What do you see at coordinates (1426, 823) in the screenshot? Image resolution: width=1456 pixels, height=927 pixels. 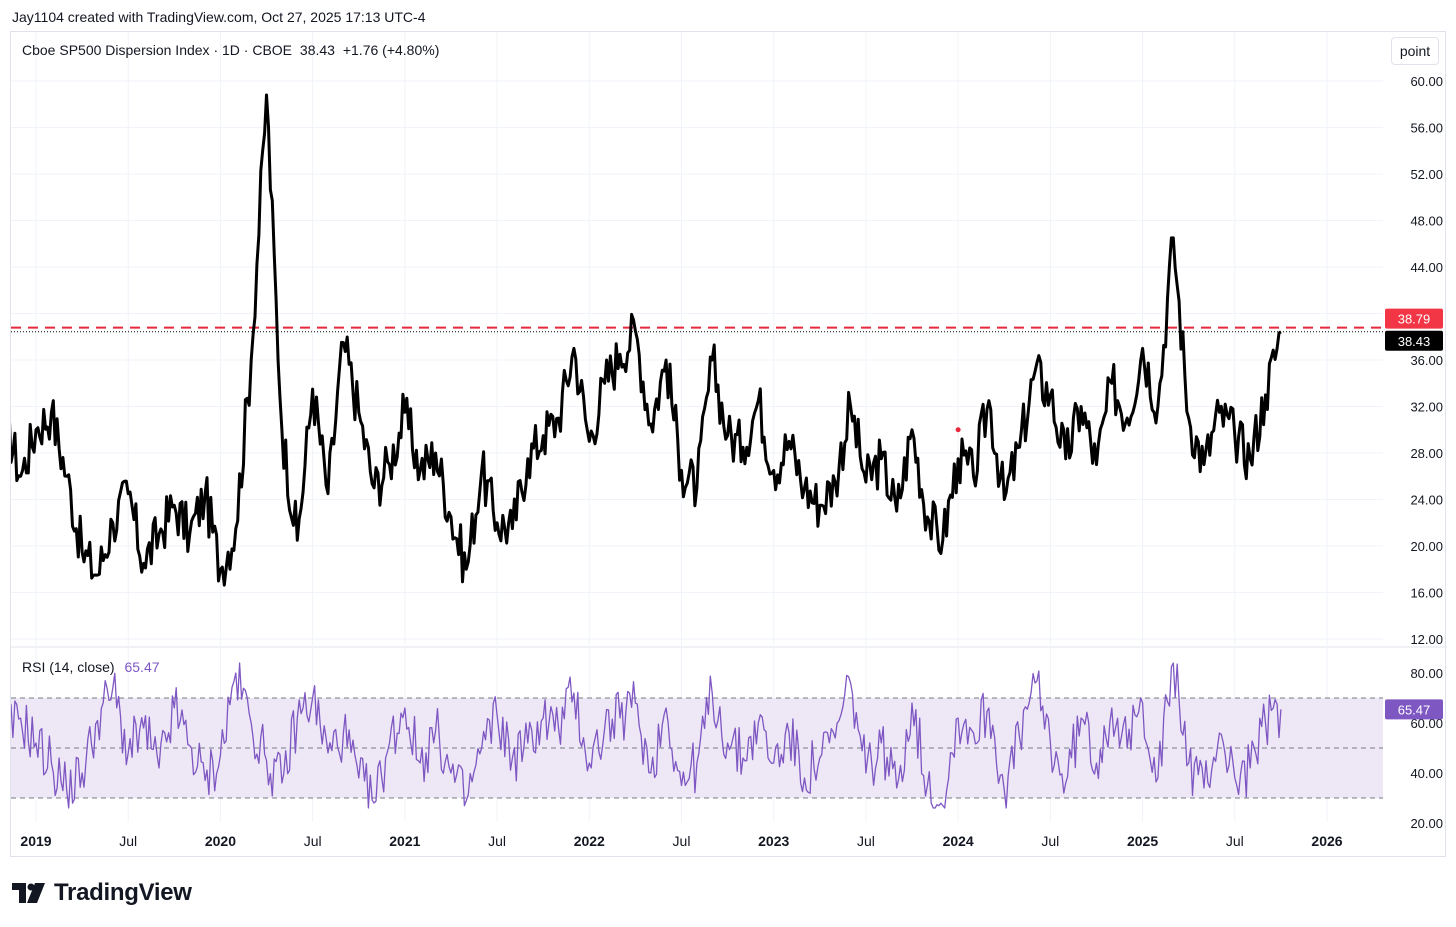 I see `rsi-y-tick-label: 20.00` at bounding box center [1426, 823].